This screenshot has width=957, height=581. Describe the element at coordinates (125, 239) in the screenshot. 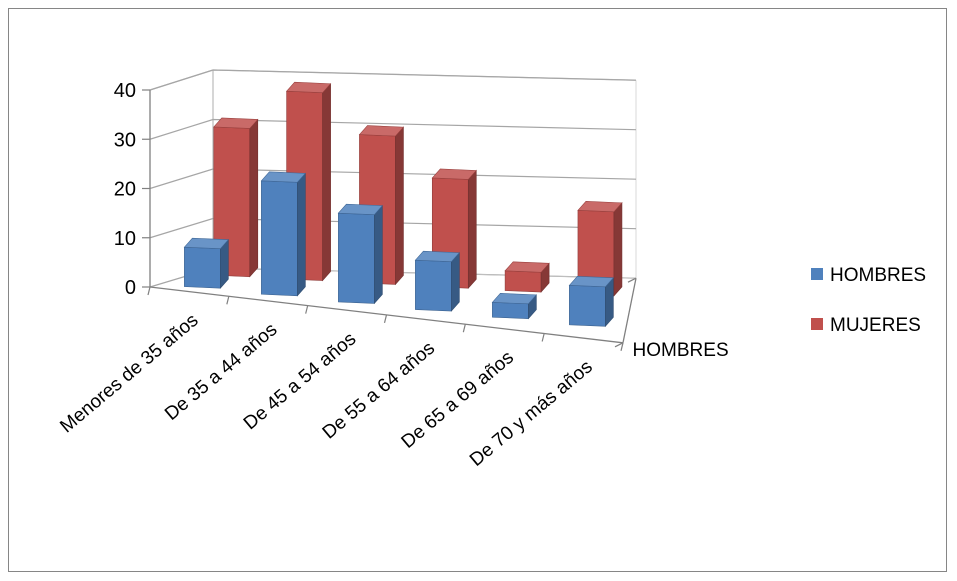

I see `y-tick-label: 10` at that location.